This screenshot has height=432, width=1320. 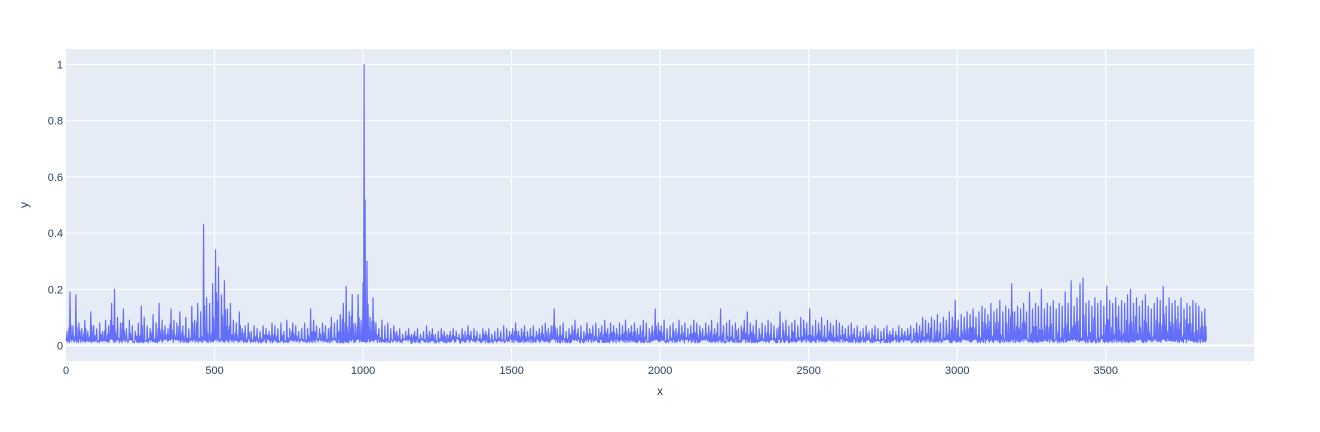 What do you see at coordinates (55, 290) in the screenshot?
I see `y-tick-label: 0.2` at bounding box center [55, 290].